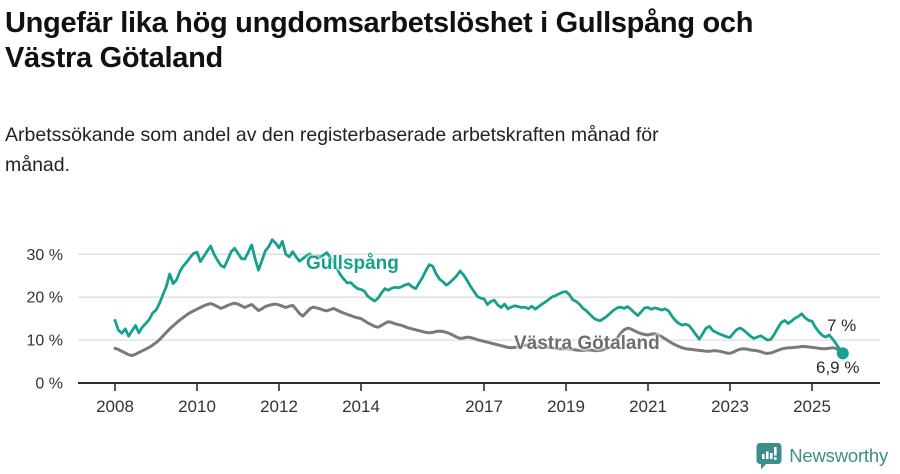 This screenshot has width=900, height=474. I want to click on newsworthy-logo-icon, so click(769, 456).